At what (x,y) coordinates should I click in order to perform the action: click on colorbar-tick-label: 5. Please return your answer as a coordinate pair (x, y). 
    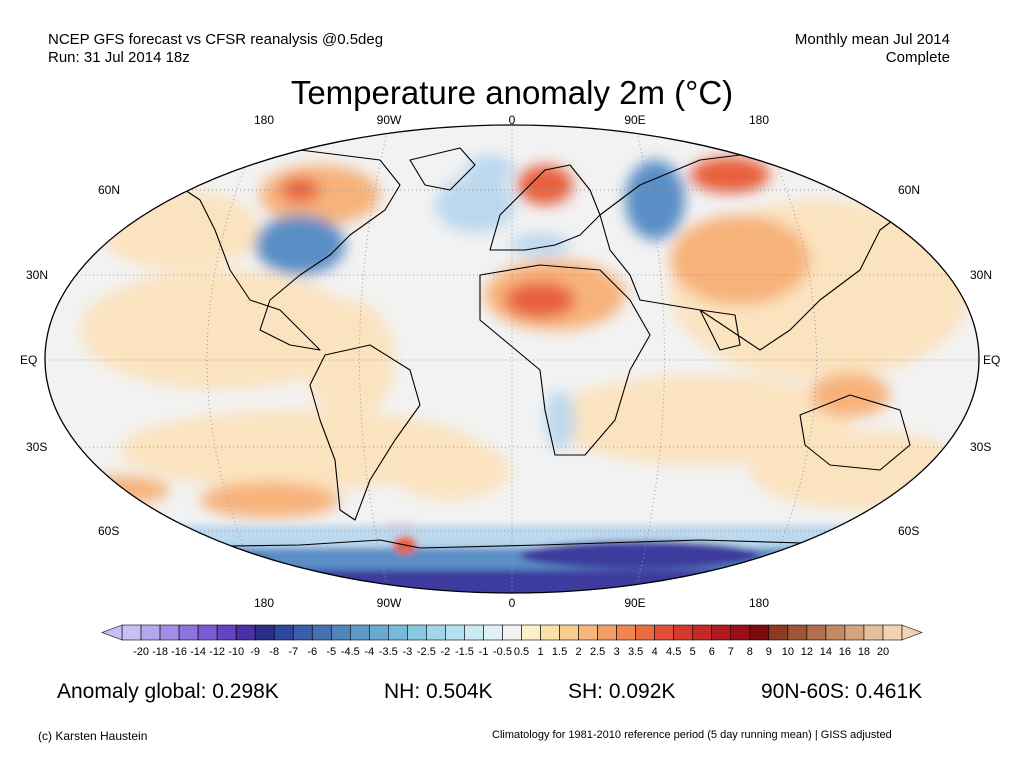
    Looking at the image, I should click on (692, 652).